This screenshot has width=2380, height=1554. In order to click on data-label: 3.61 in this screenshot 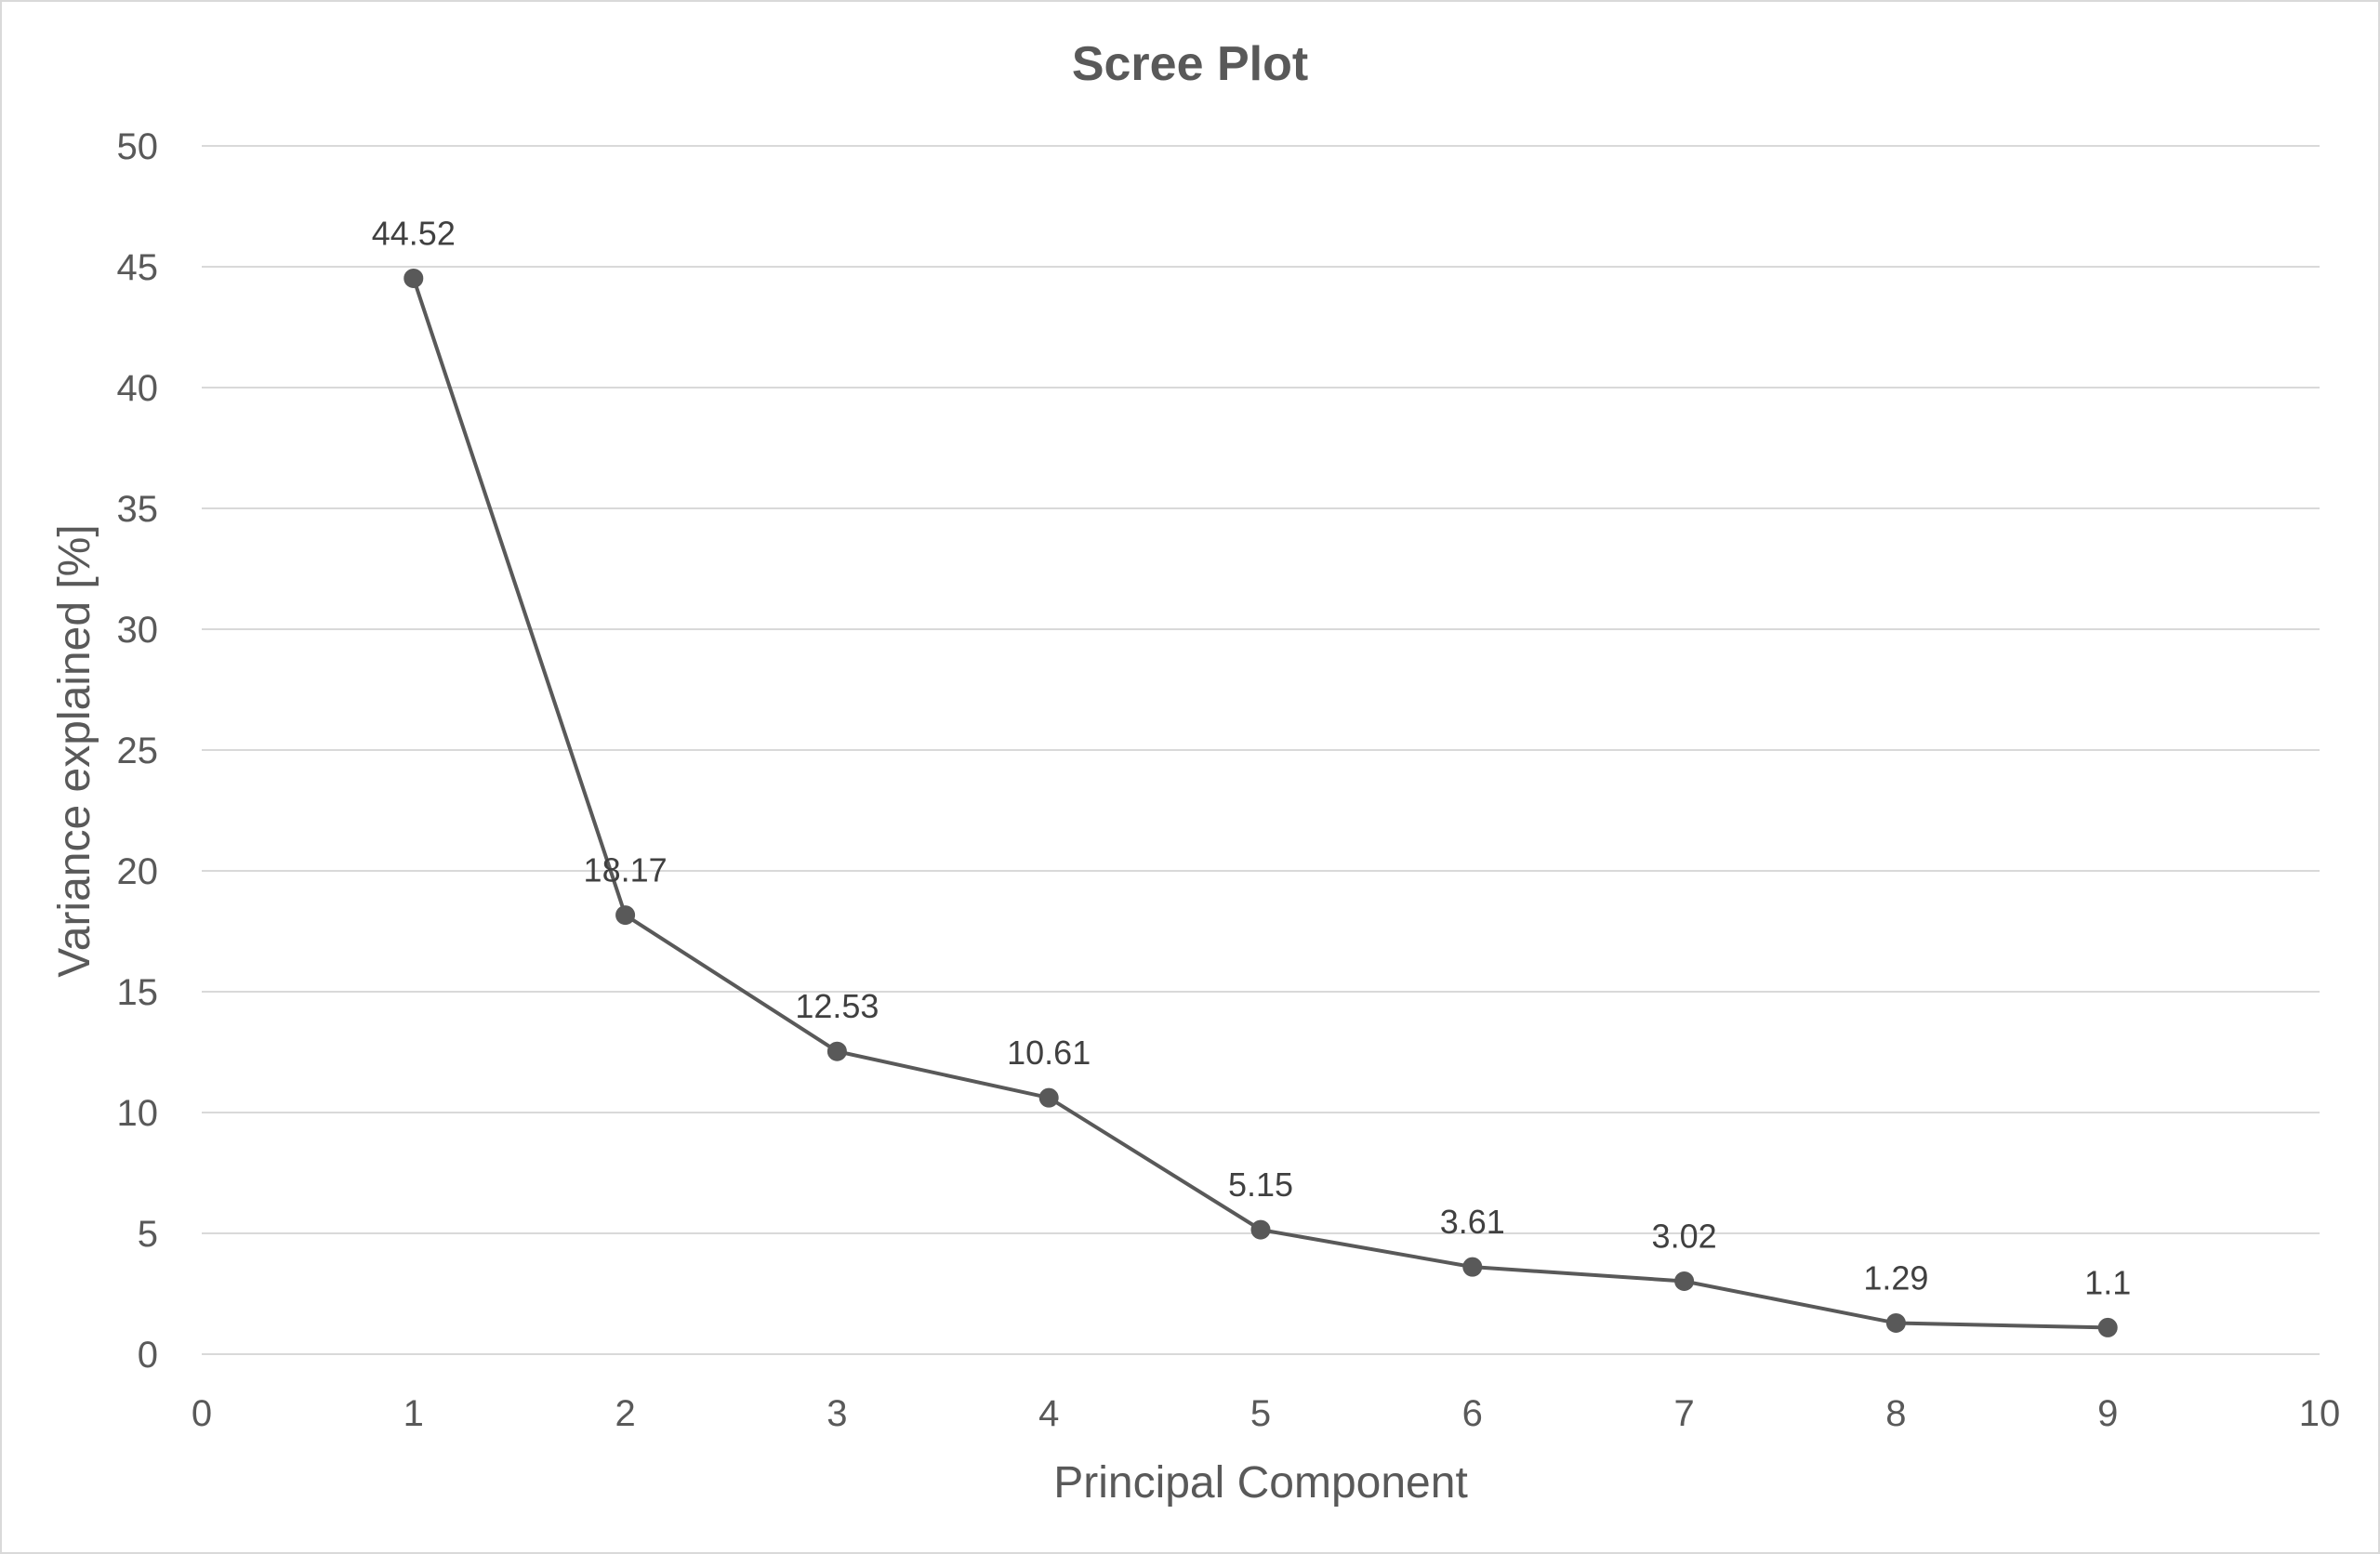, I will do `click(1472, 1222)`.